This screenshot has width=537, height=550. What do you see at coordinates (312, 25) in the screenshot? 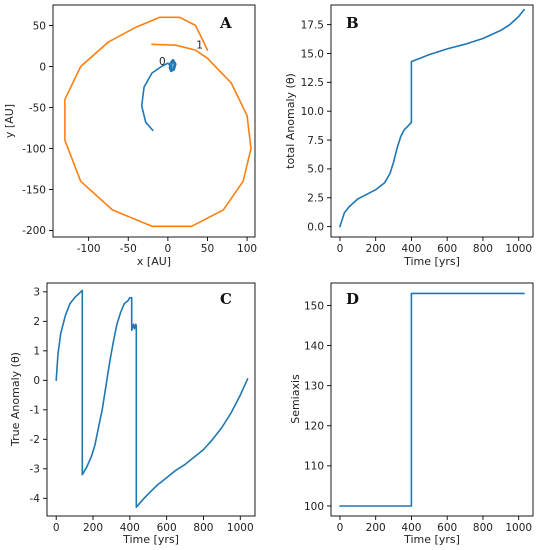
I see `panel-b-ytick-label: 17.5` at bounding box center [312, 25].